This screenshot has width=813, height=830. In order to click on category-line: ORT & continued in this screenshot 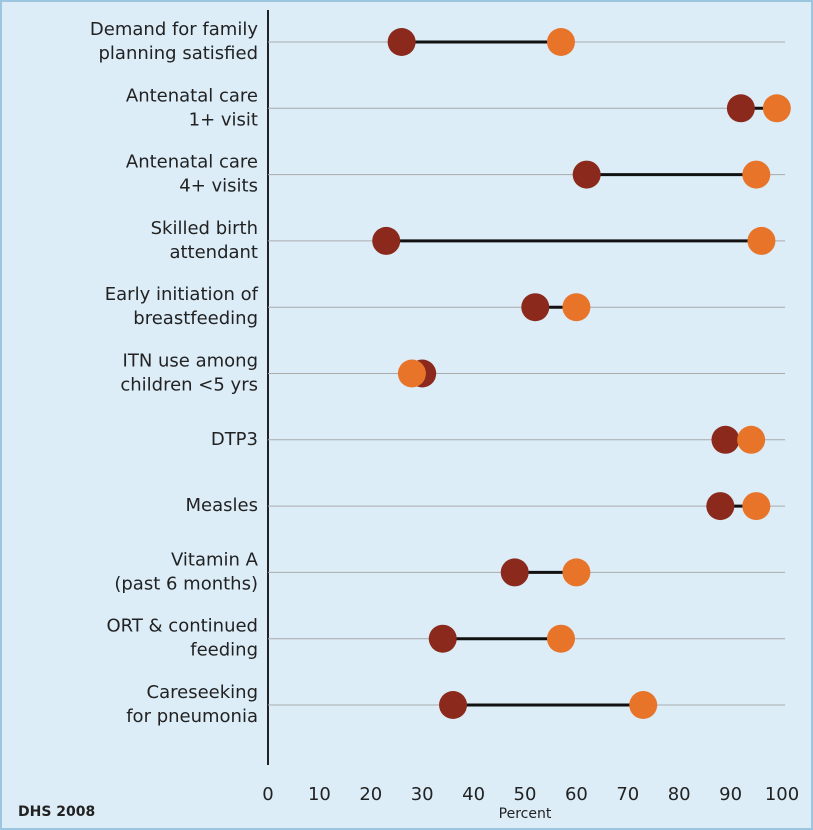, I will do `click(182, 626)`.